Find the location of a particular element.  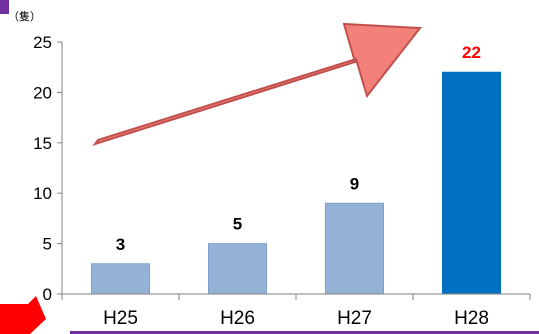

y-tick-label: 5 is located at coordinates (47, 244).